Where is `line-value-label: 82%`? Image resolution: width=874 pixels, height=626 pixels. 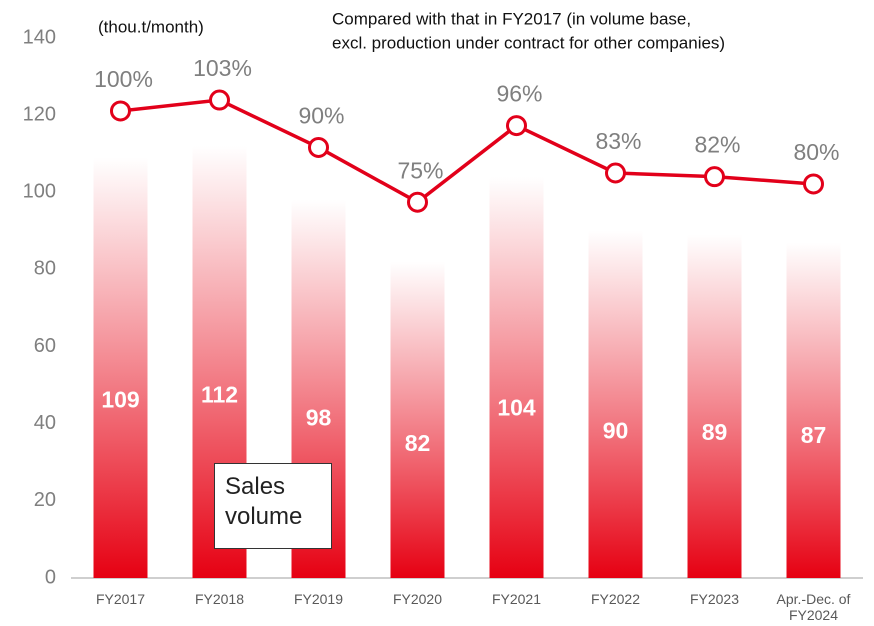 line-value-label: 82% is located at coordinates (717, 145).